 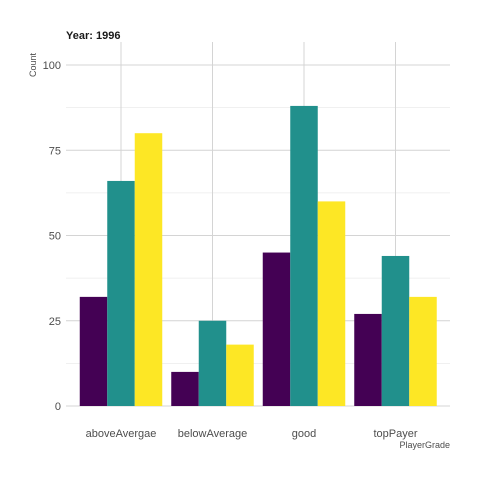 I want to click on x-tick-label: belowAverage, so click(x=213, y=434).